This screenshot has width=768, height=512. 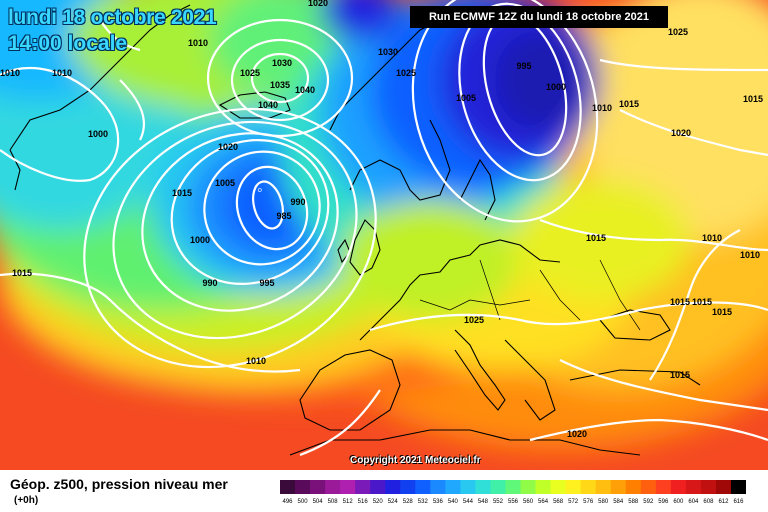 I want to click on low-pressure-center: ◦, so click(x=260, y=190).